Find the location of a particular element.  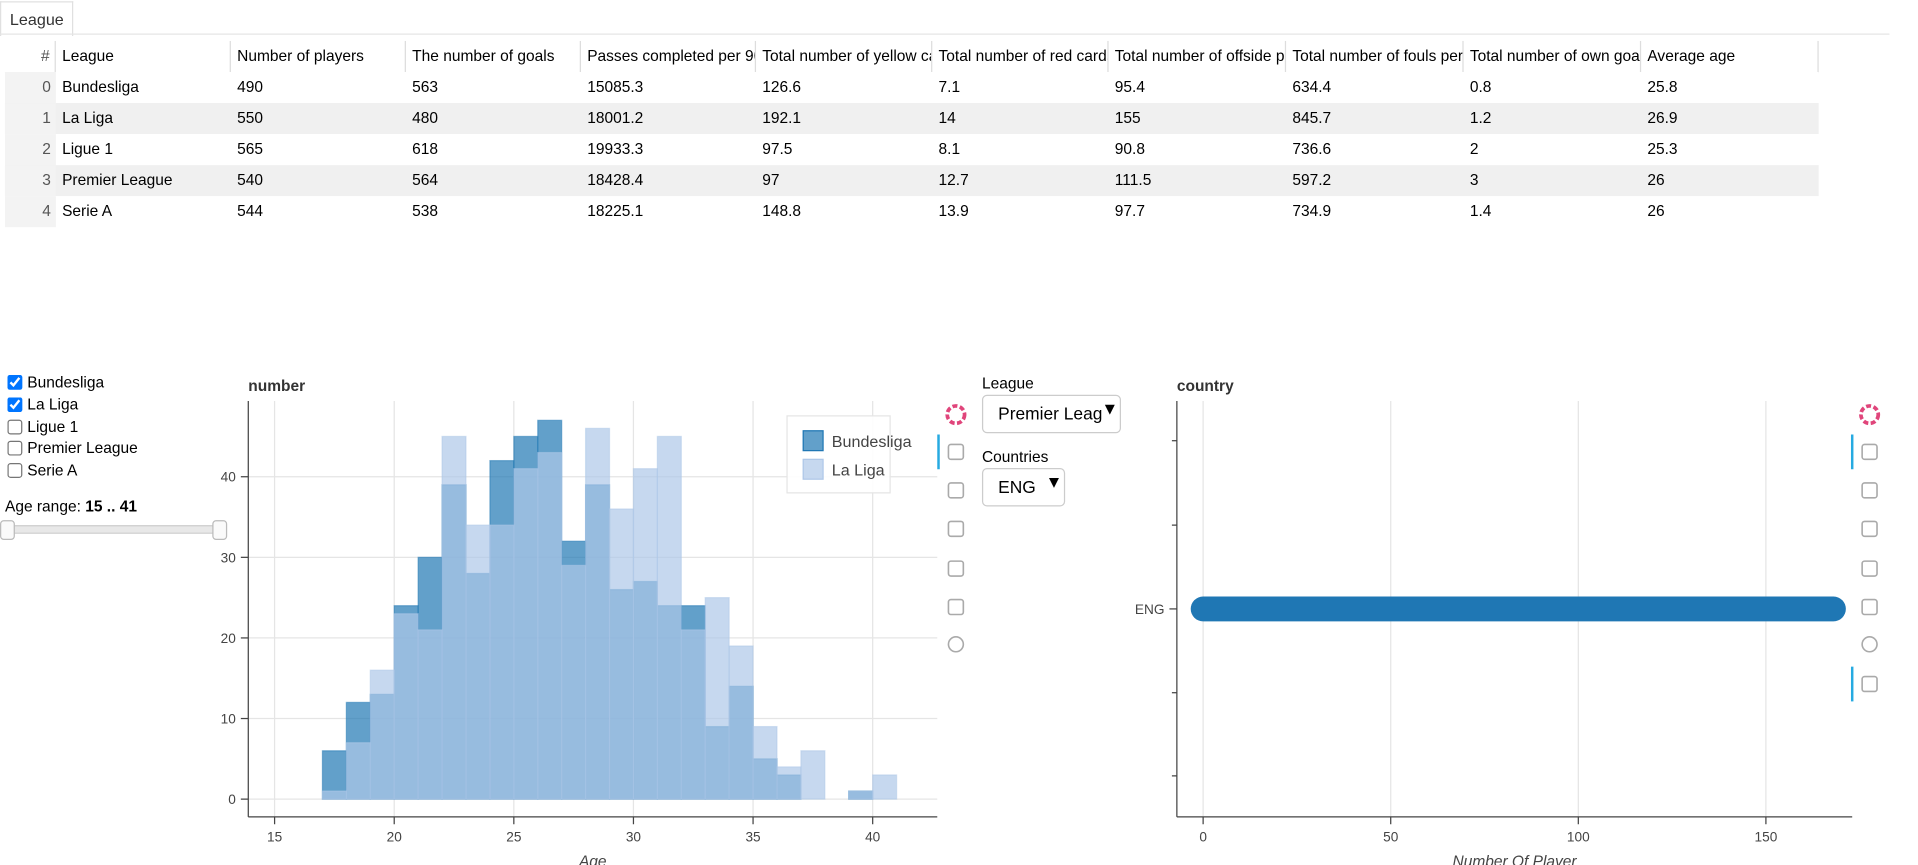

table-cell: 734.9 is located at coordinates (1312, 211).